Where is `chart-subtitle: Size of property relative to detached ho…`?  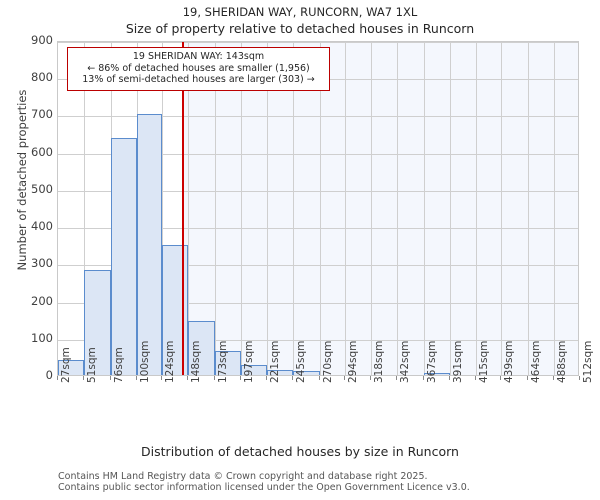
chart-subtitle: Size of property relative to detached ho… is located at coordinates (300, 28).